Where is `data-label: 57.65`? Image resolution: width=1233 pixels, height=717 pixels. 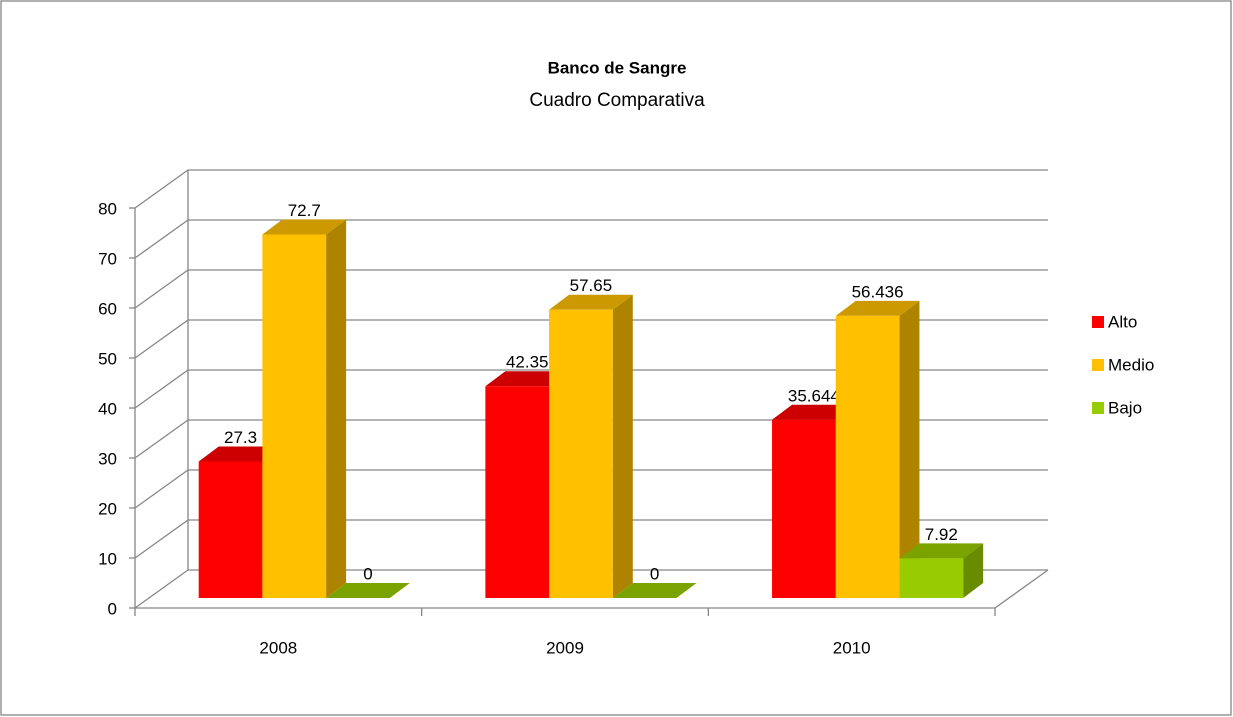 data-label: 57.65 is located at coordinates (591, 285).